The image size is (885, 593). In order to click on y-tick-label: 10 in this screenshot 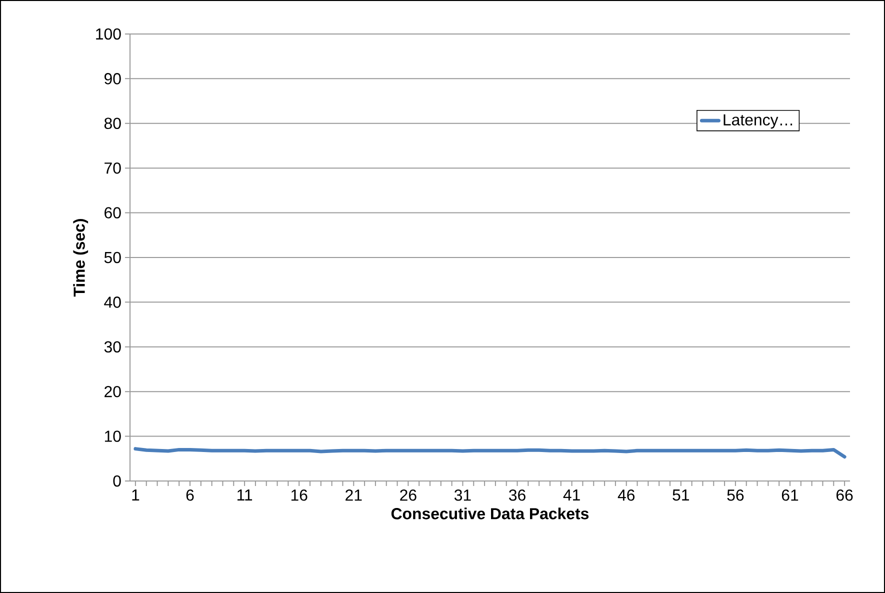, I will do `click(112, 436)`.